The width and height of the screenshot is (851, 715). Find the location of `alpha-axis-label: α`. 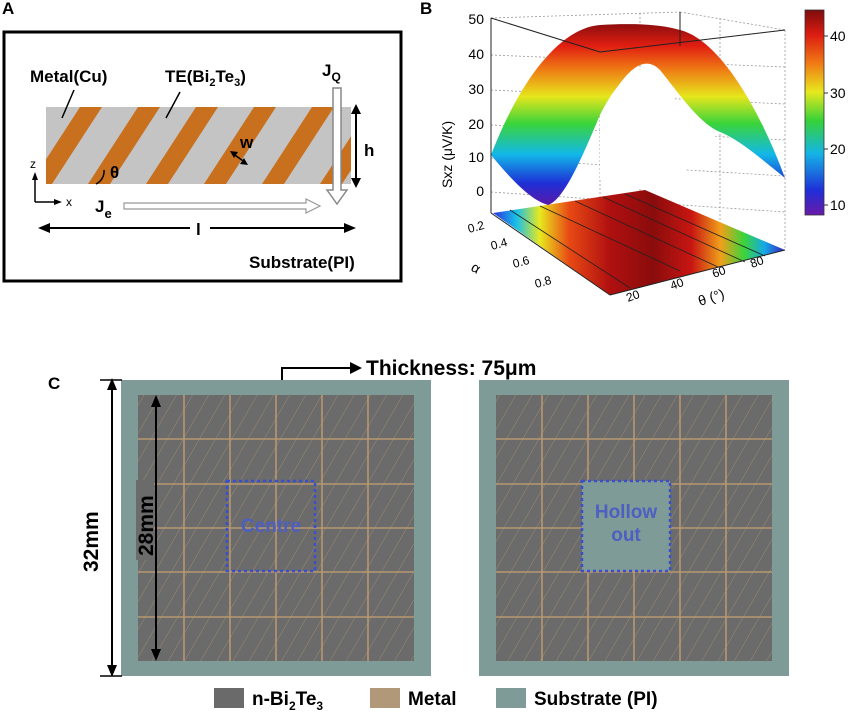

alpha-axis-label: α is located at coordinates (476, 268).